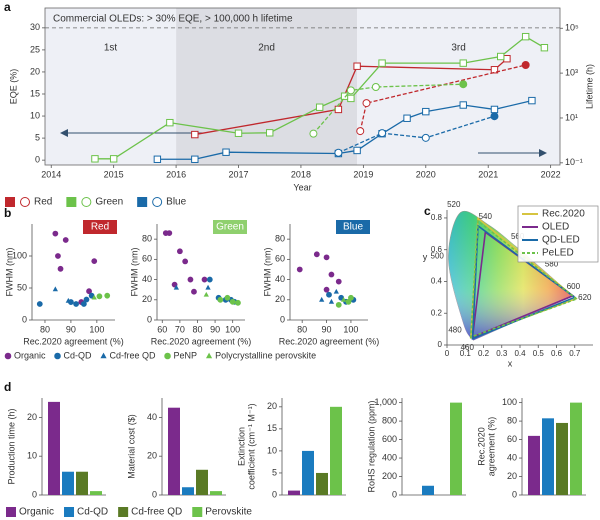 Image resolution: width=600 pixels, height=520 pixels. What do you see at coordinates (133, 355) in the screenshot?
I see `legend-label: Cd-free QD` at bounding box center [133, 355].